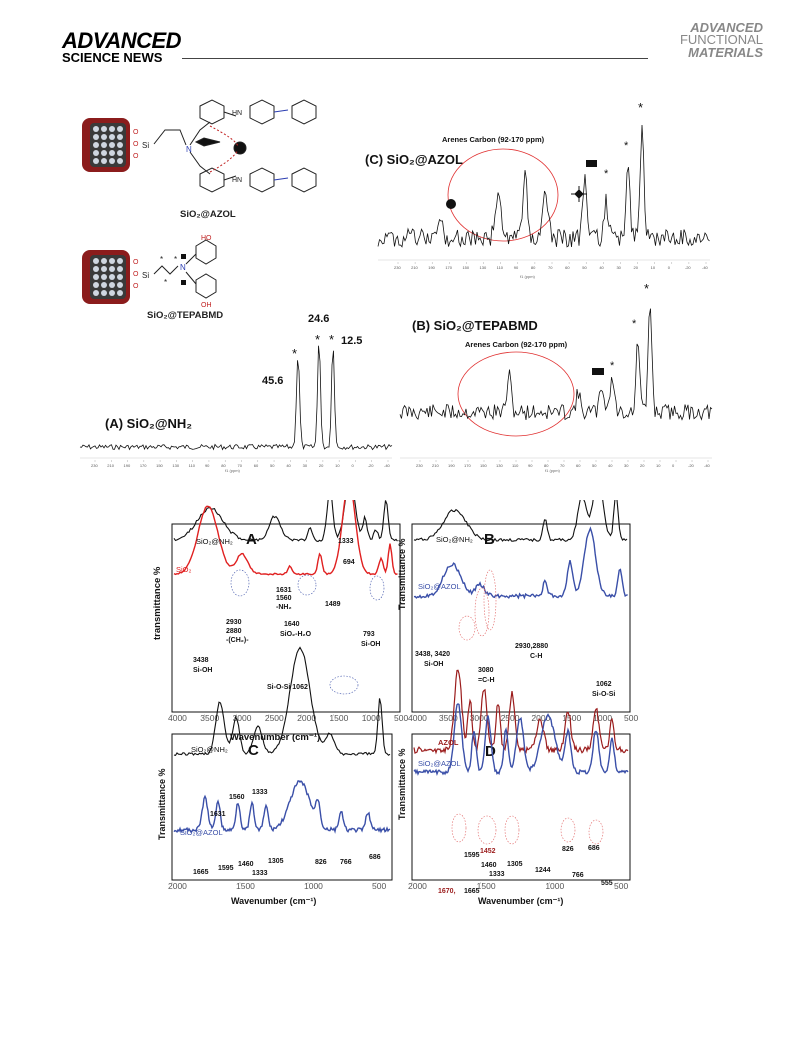 The image size is (793, 1057). What do you see at coordinates (143, 465) in the screenshot?
I see `axis-tick-label: 170` at bounding box center [143, 465].